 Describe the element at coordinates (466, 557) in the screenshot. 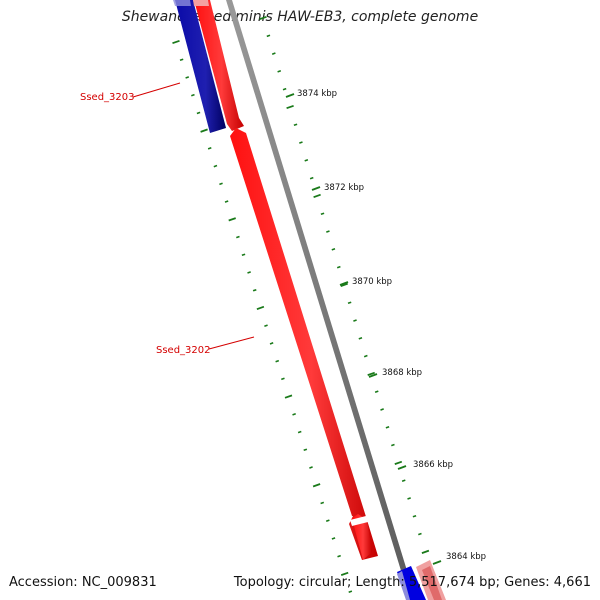

I see `tick-label-3864: 3864 kbp` at that location.